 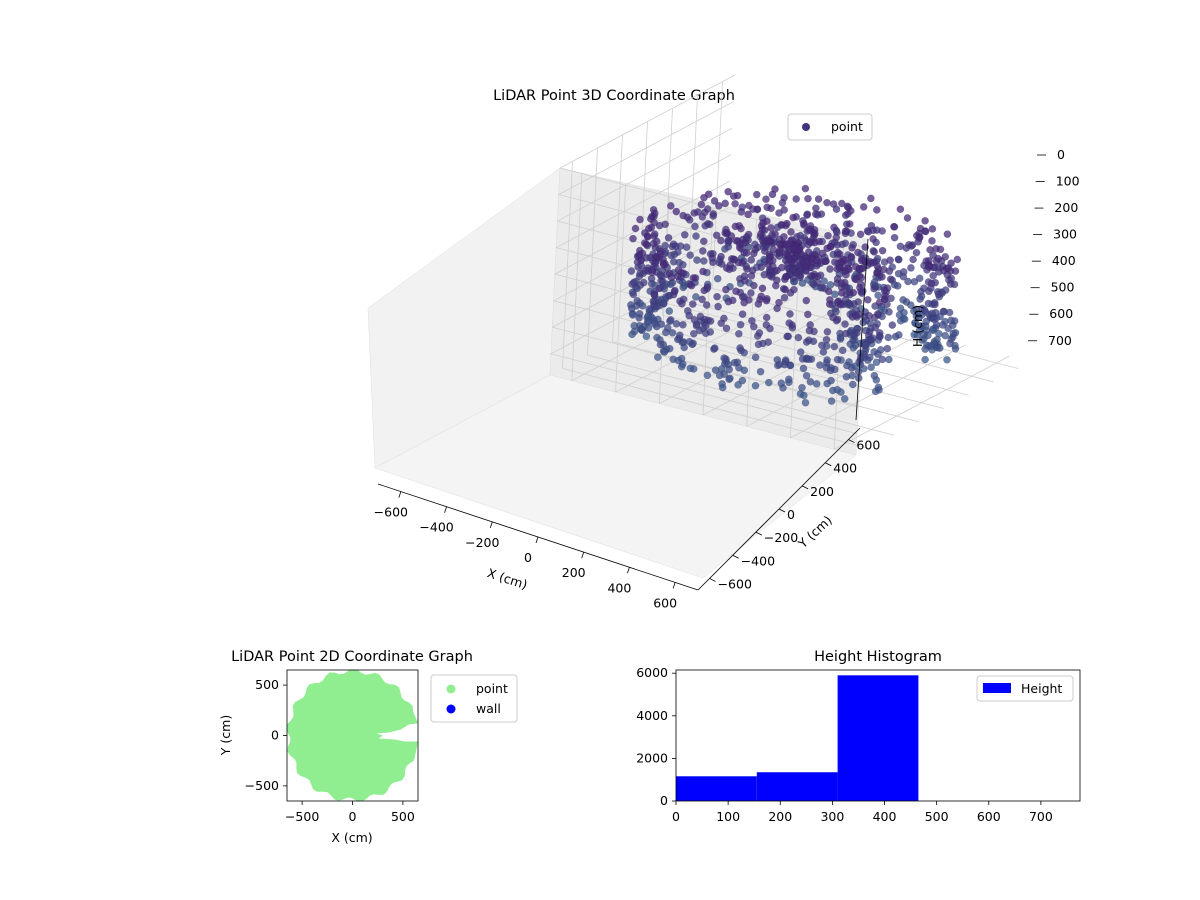 What do you see at coordinates (391, 512) in the screenshot?
I see `x-tick-label: −600` at bounding box center [391, 512].